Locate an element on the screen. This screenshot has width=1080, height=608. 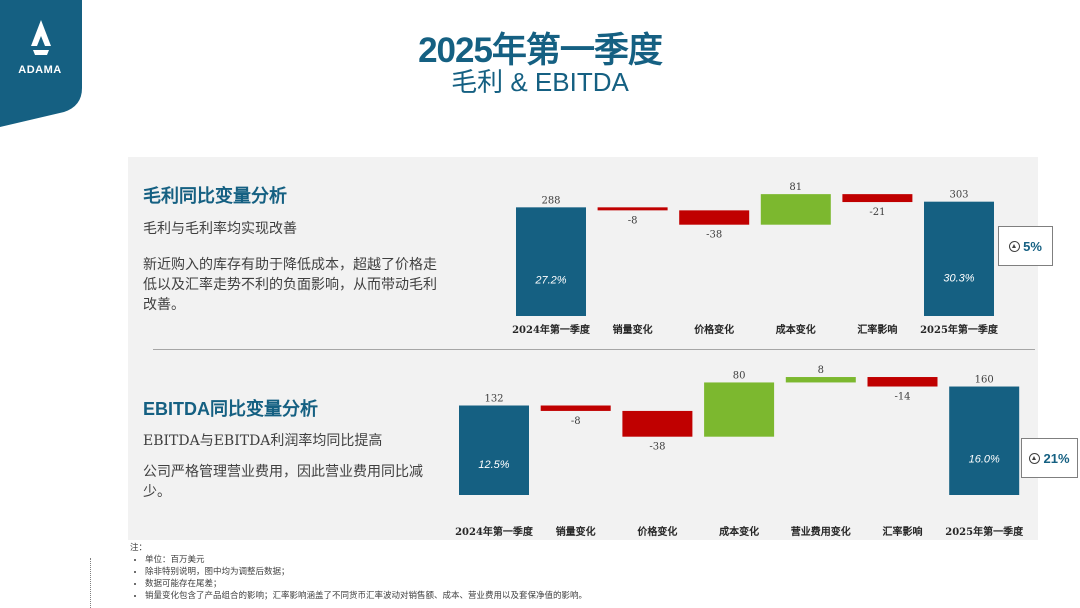
bar-margin-label: 30.3% is located at coordinates (958, 279).